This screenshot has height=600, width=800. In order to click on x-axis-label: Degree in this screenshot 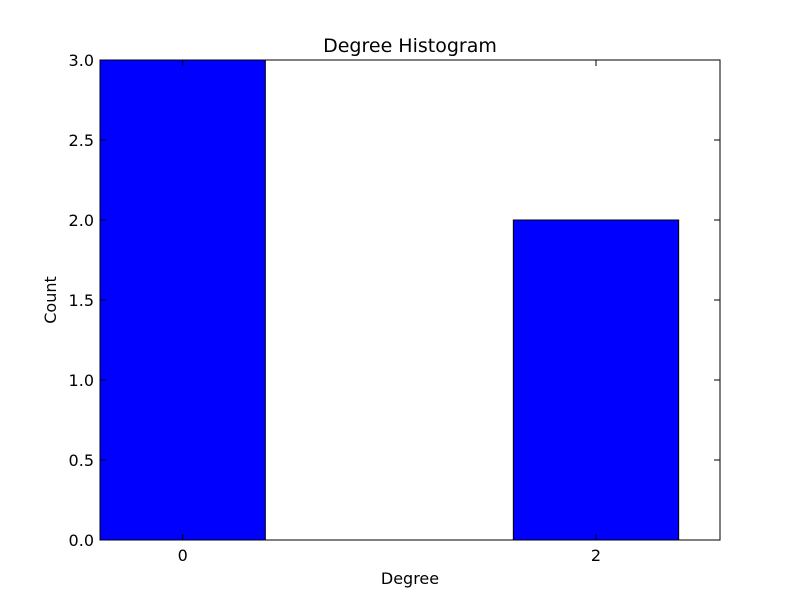, I will do `click(410, 578)`.